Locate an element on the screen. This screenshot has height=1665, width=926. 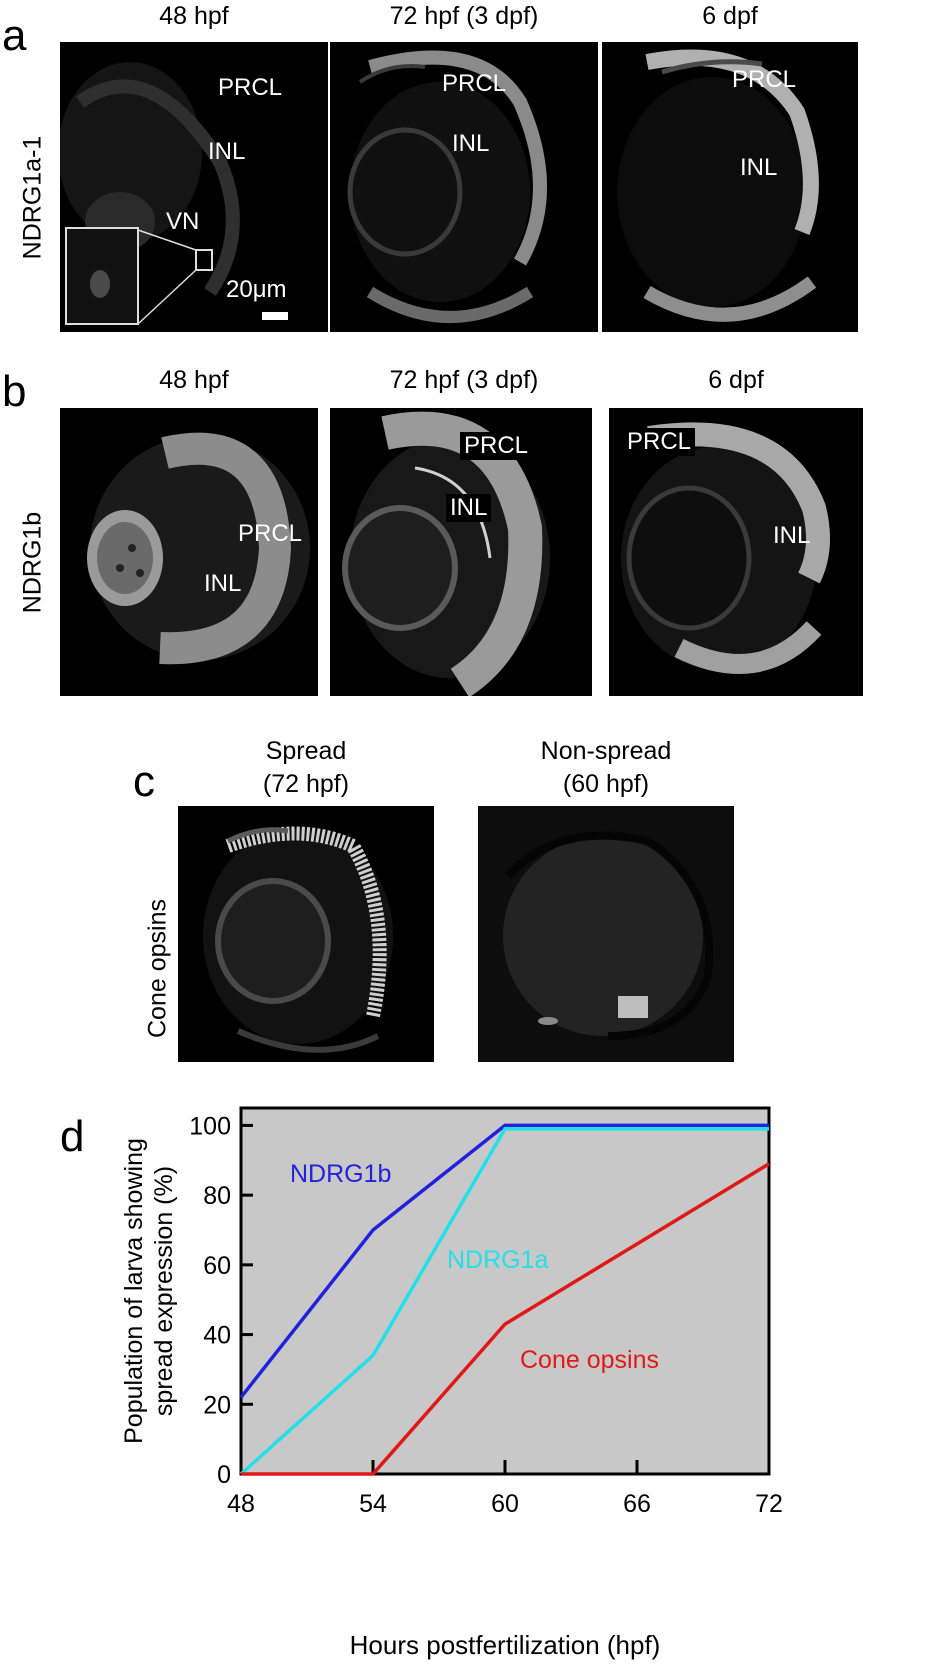
micrograph-c-spread is located at coordinates (306, 934).